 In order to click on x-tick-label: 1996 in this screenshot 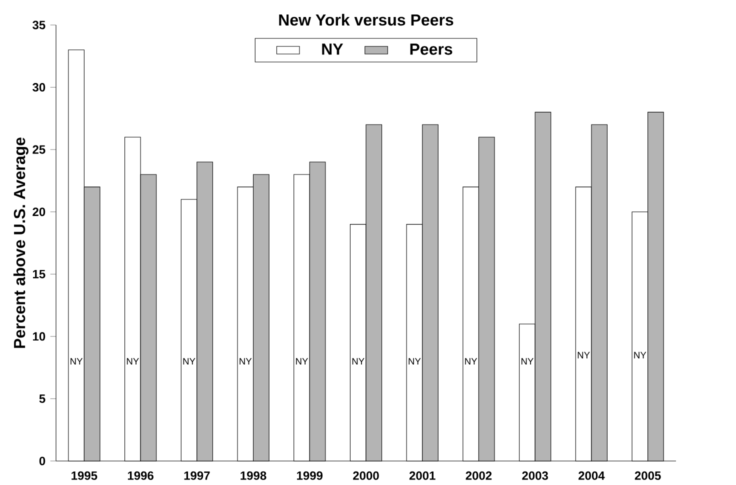, I will do `click(141, 475)`.